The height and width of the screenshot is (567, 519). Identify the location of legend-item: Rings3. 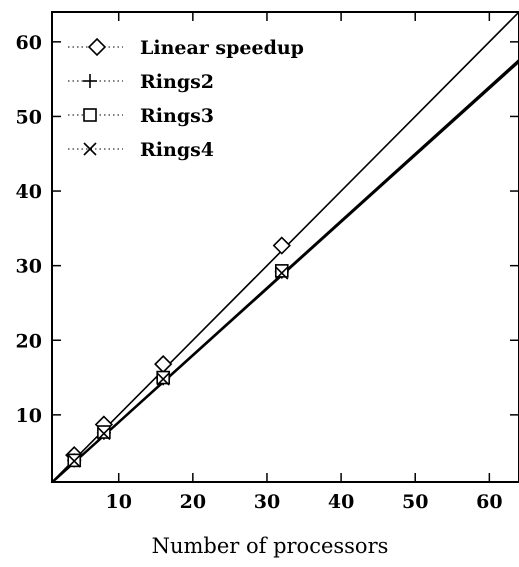
(141, 116).